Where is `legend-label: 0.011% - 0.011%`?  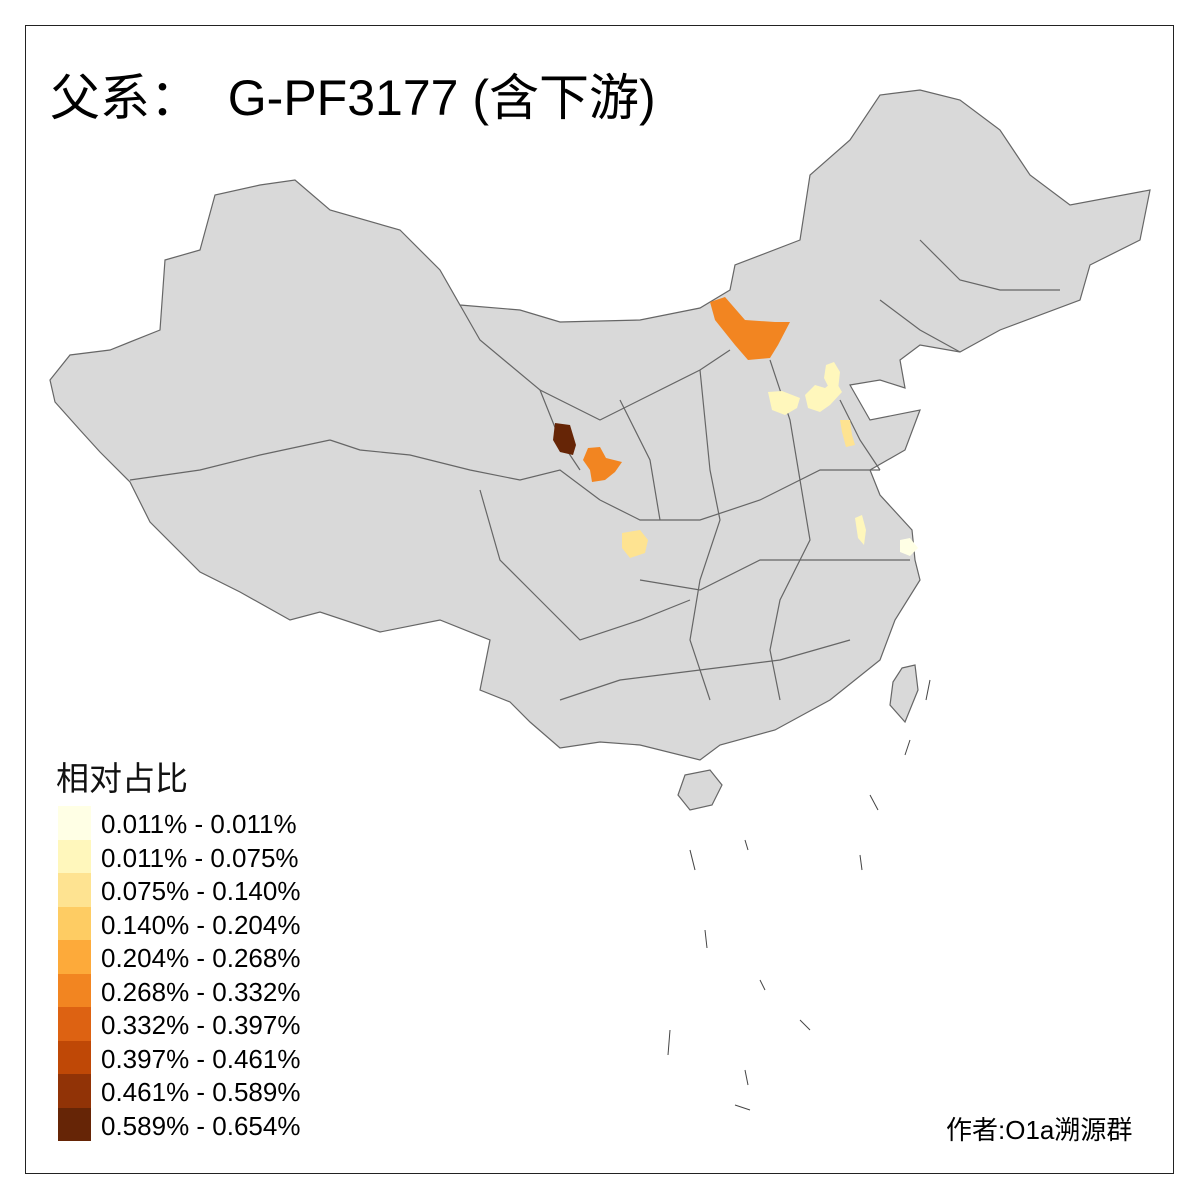 legend-label: 0.011% - 0.011% is located at coordinates (199, 824).